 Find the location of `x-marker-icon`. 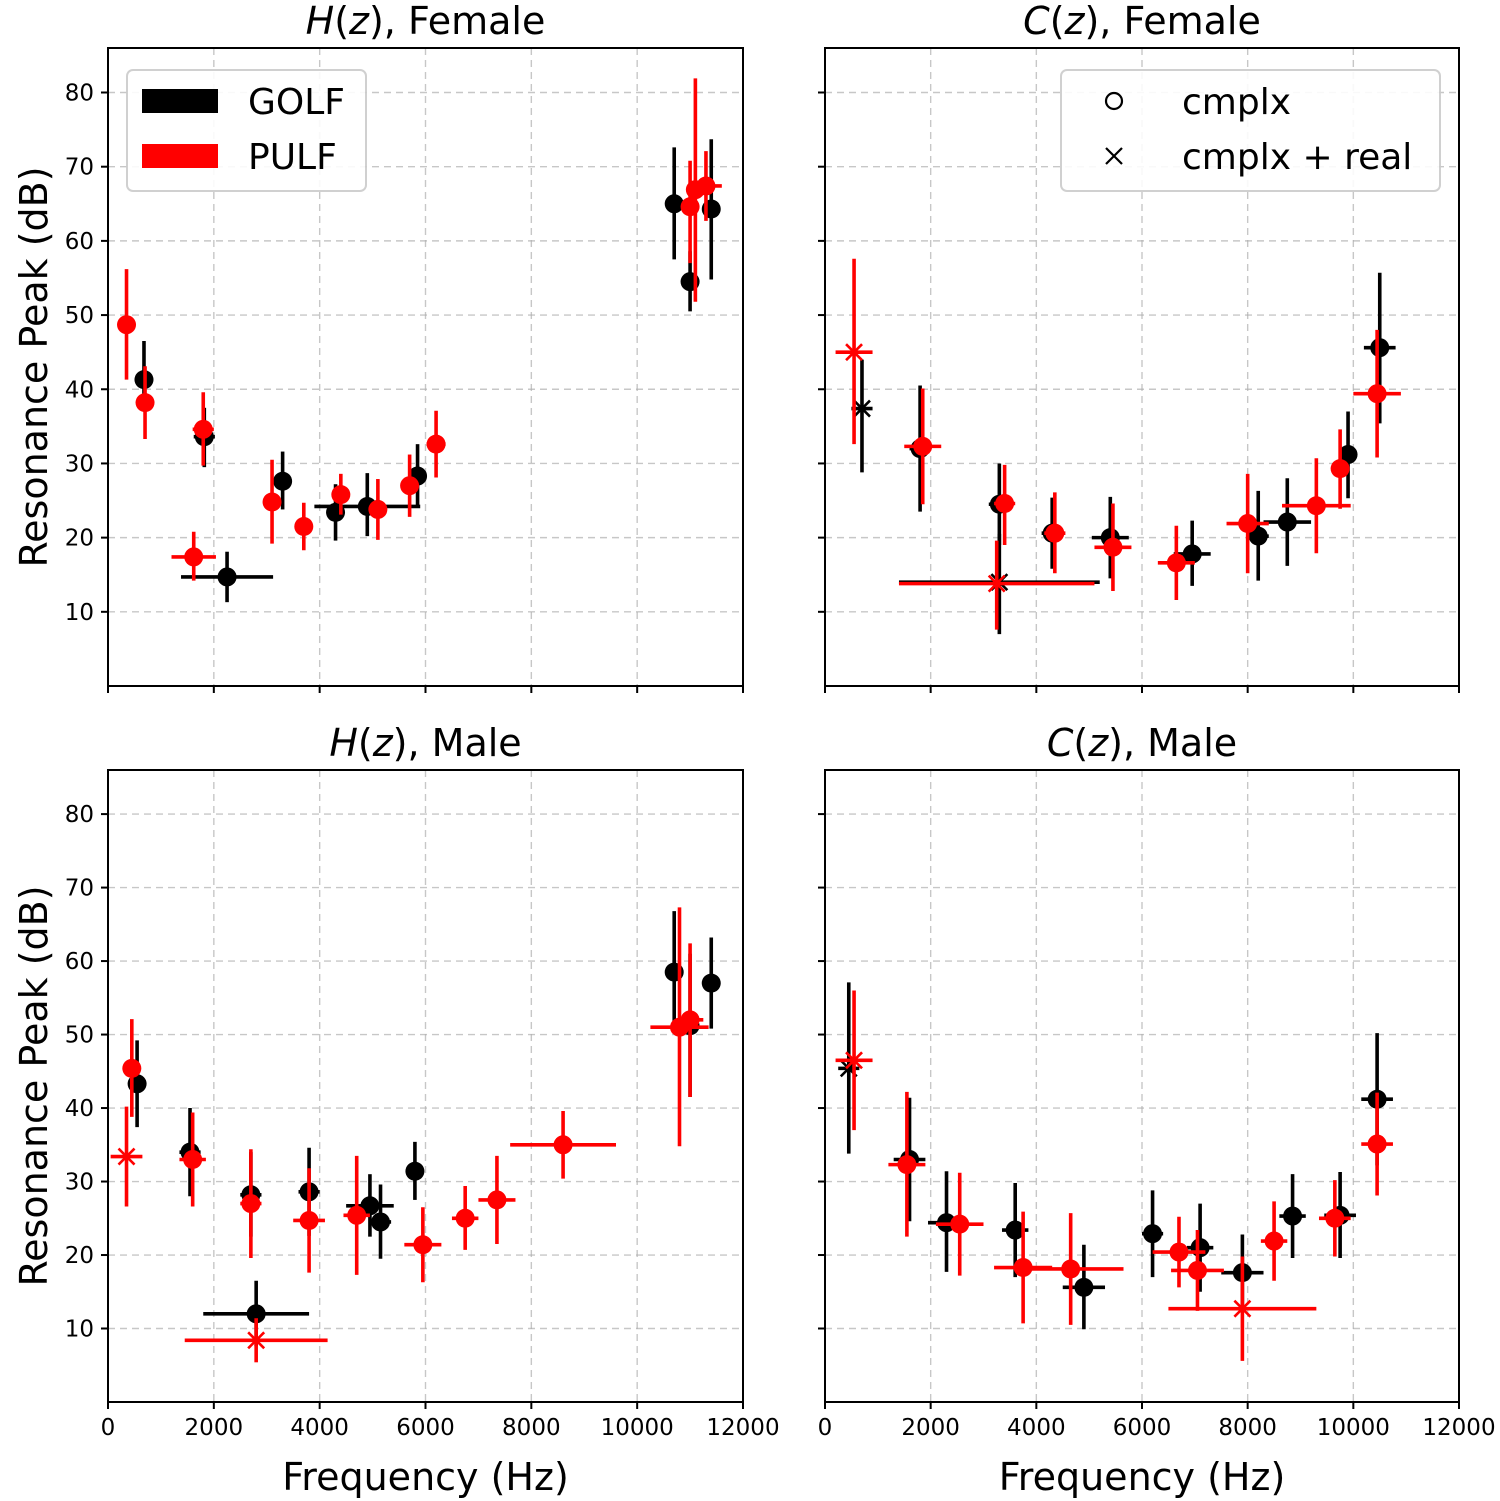

x-marker-icon is located at coordinates (1114, 156).